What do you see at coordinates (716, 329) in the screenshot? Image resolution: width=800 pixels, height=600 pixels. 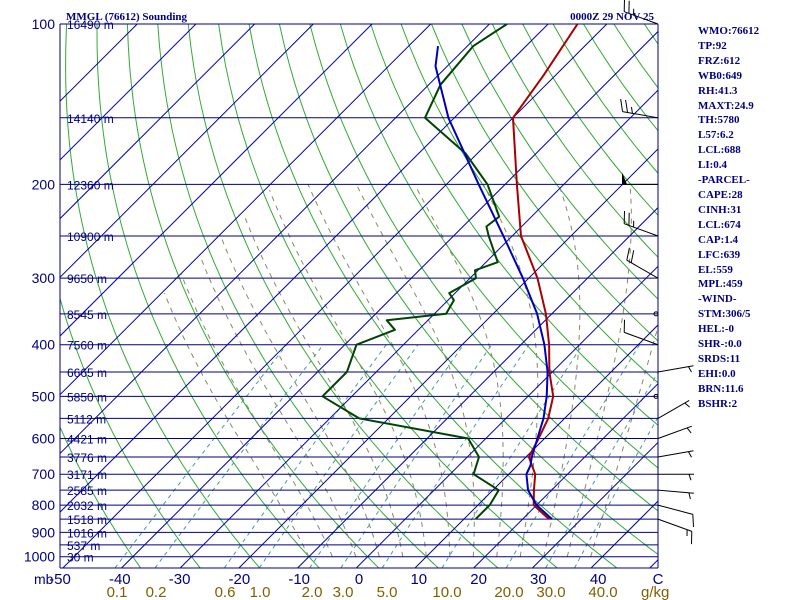 I see `index-line: HEL:-0` at bounding box center [716, 329].